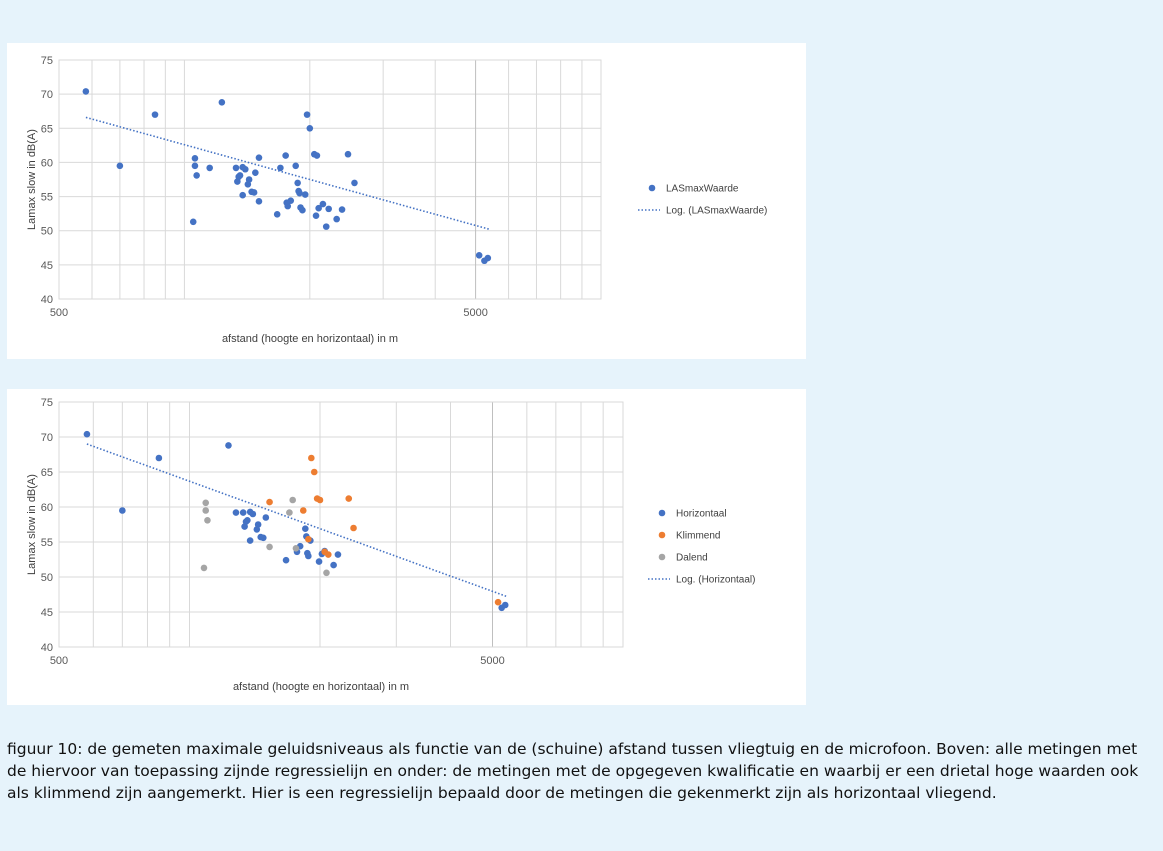 The width and height of the screenshot is (1163, 851). Describe the element at coordinates (32, 179) in the screenshot. I see `y-axis-label: Lamax slow in dB(A)` at that location.